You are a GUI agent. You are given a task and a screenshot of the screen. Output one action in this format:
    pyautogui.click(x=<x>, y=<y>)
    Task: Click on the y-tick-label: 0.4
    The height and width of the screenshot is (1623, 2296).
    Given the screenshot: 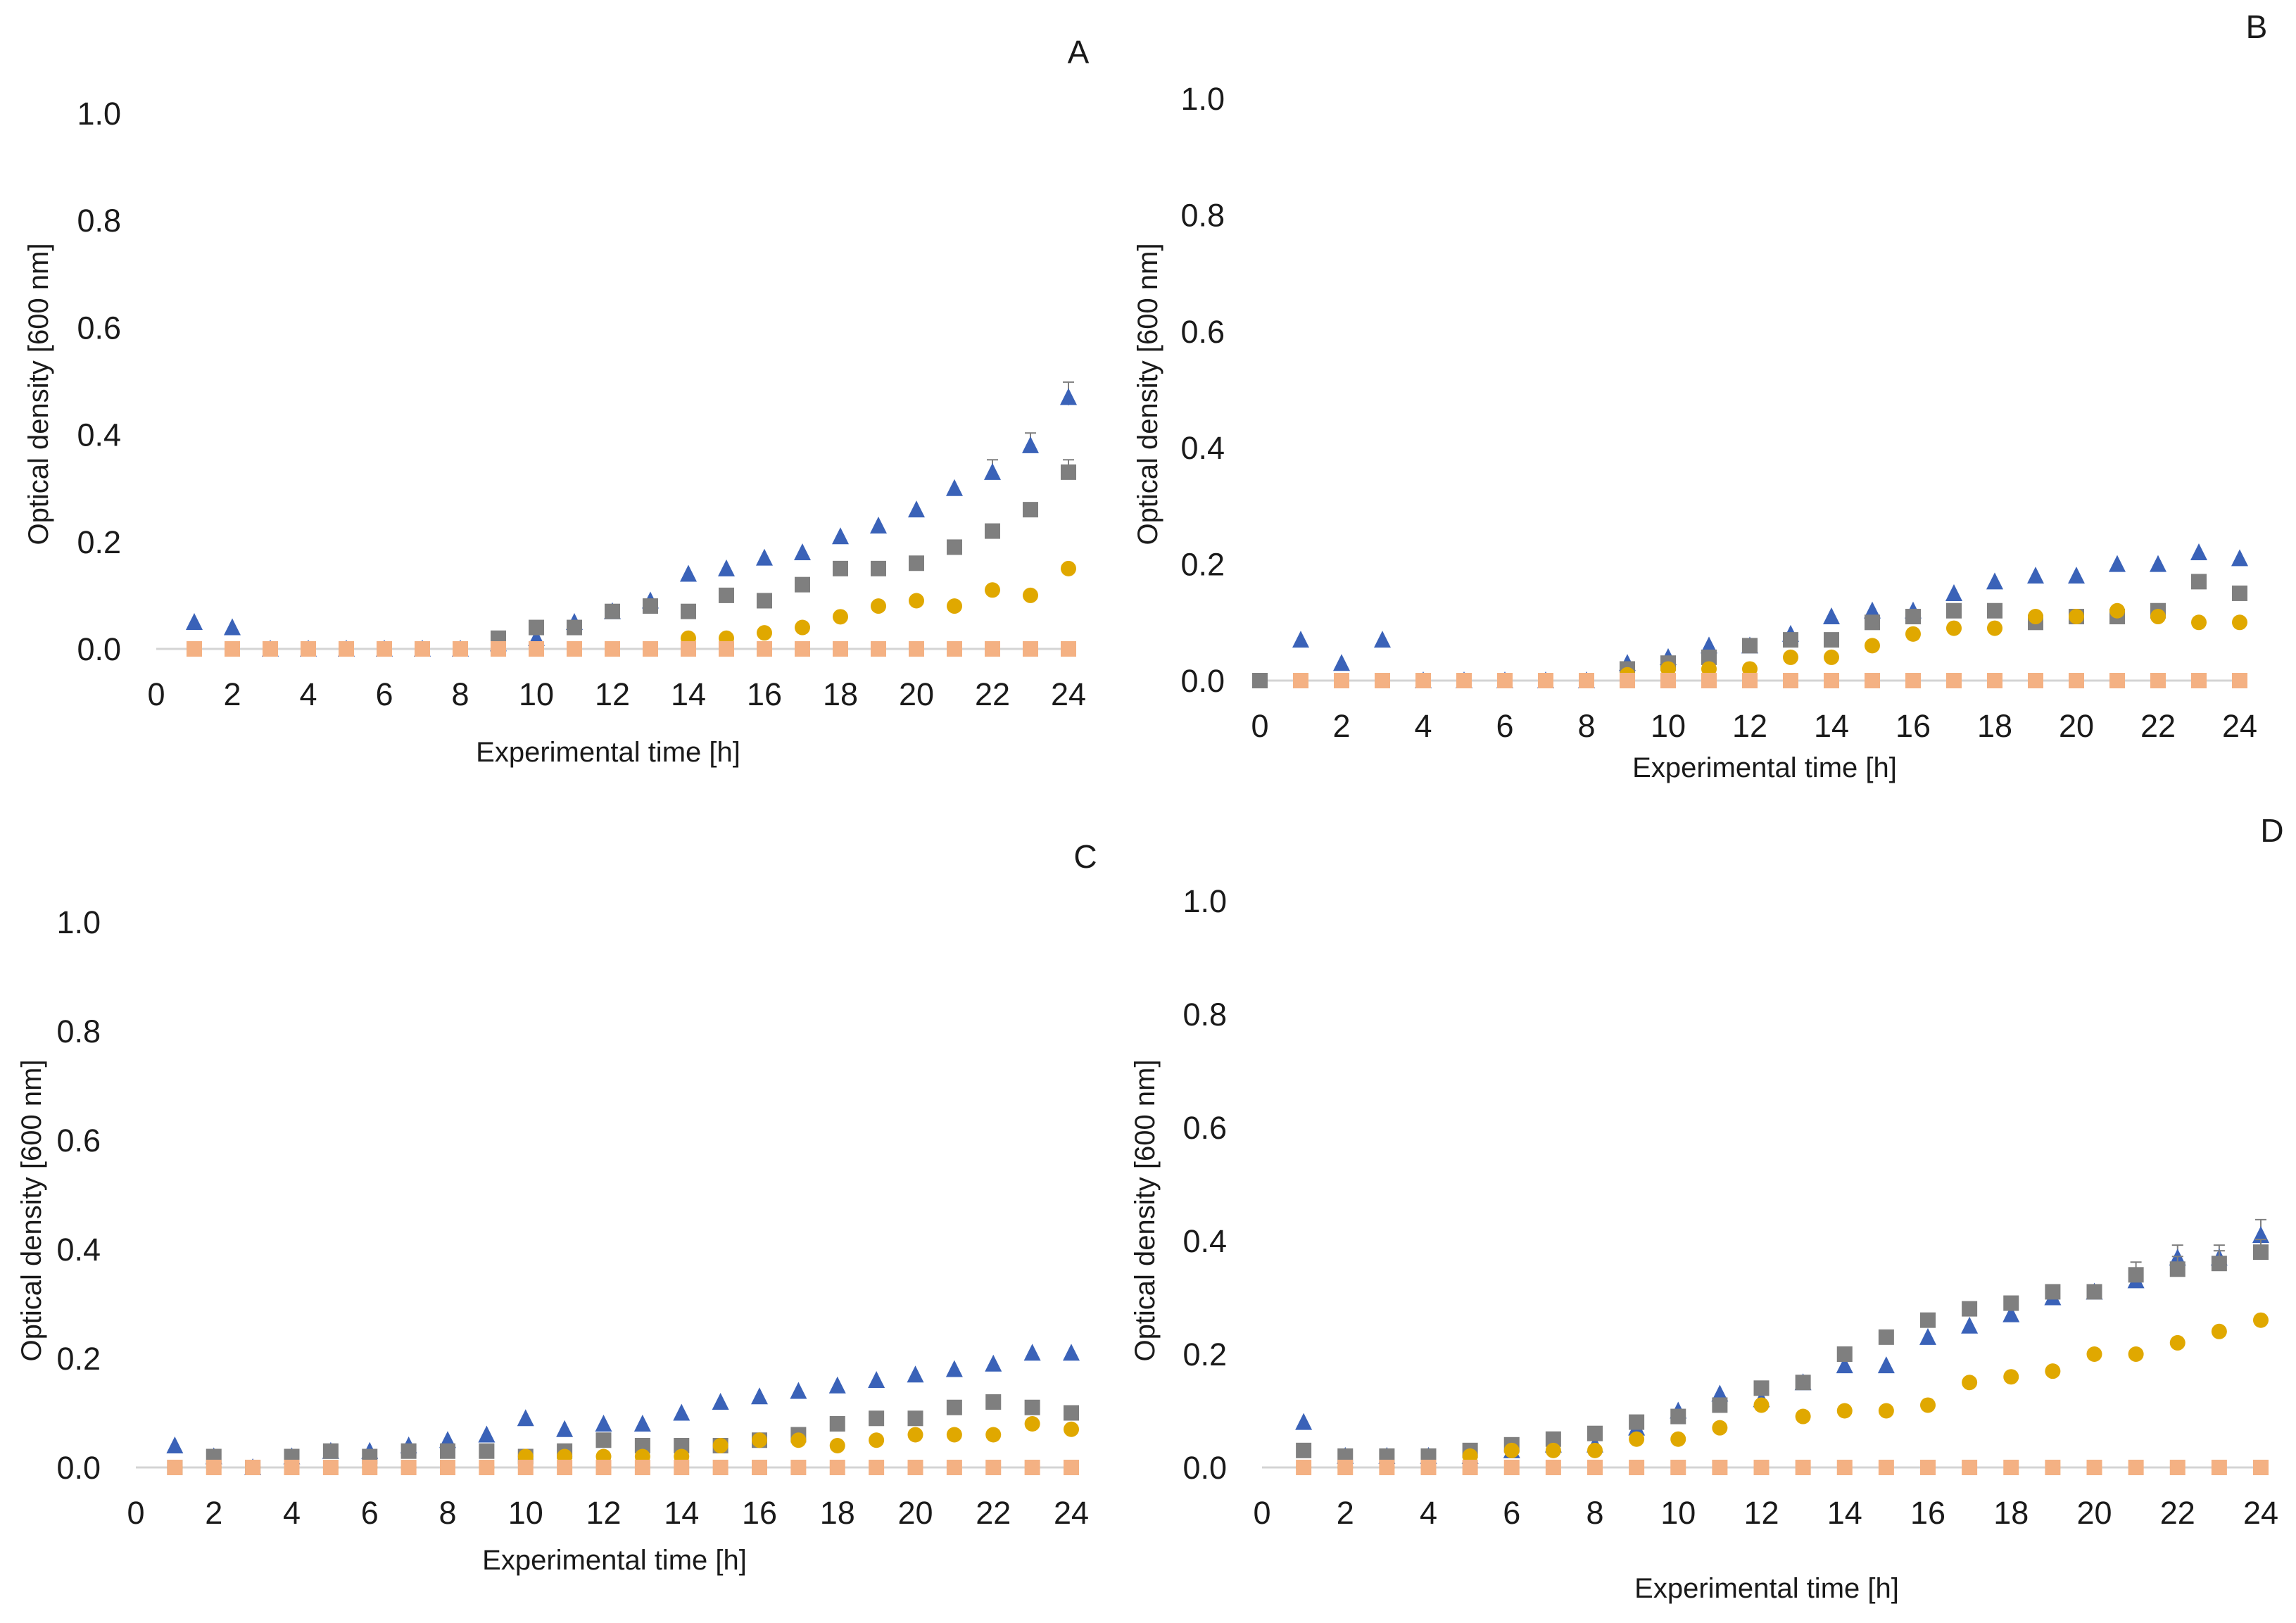 What is the action you would take?
    pyautogui.click(x=1202, y=448)
    